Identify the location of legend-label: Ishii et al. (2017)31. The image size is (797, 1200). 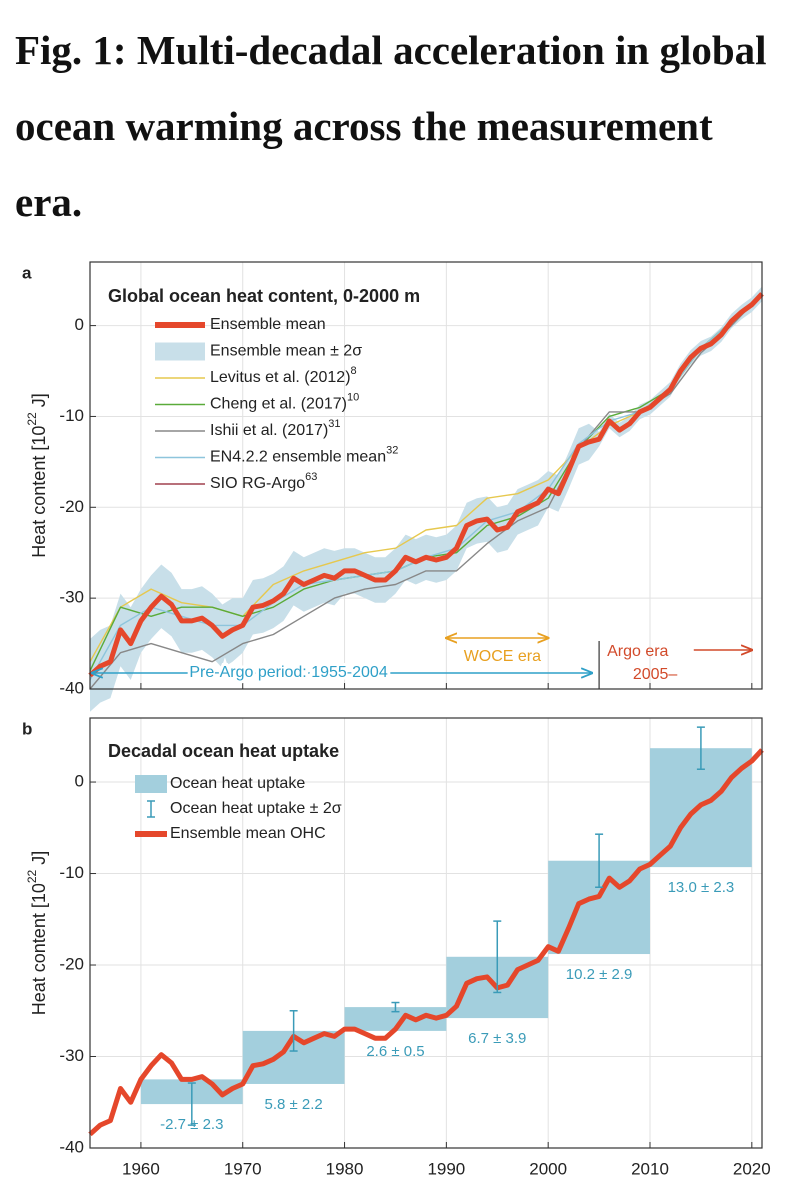
(275, 428).